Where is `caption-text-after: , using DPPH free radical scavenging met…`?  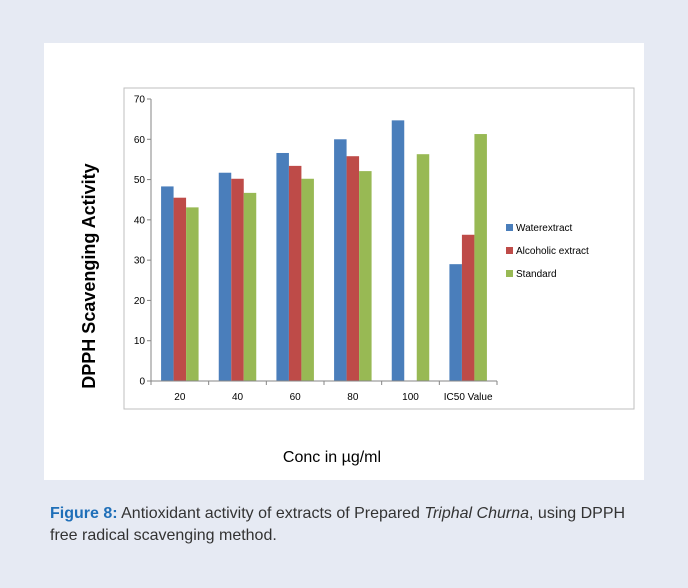 caption-text-after: , using DPPH free radical scavenging met… is located at coordinates (338, 524).